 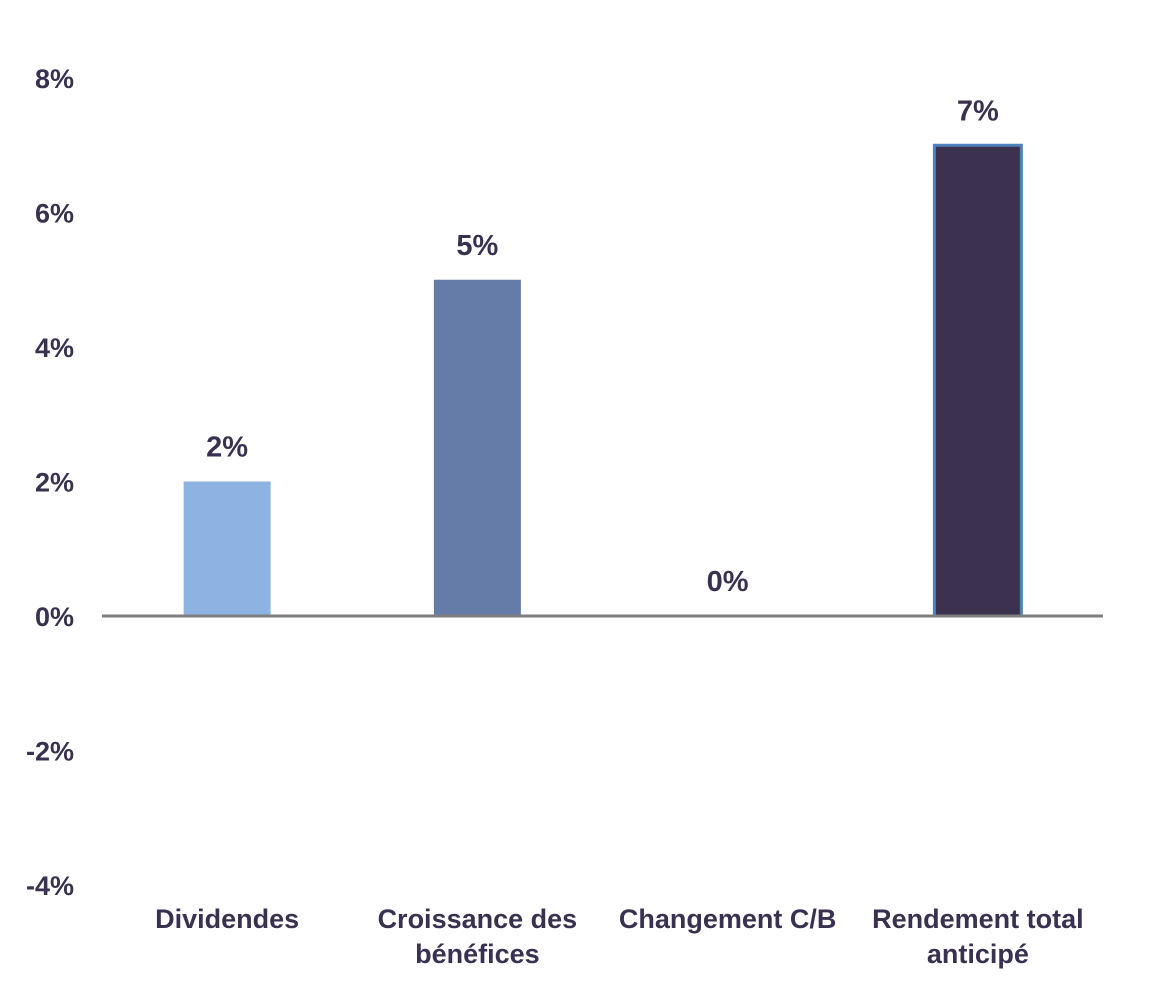 I want to click on y-tick-label: 8%, so click(x=54, y=79).